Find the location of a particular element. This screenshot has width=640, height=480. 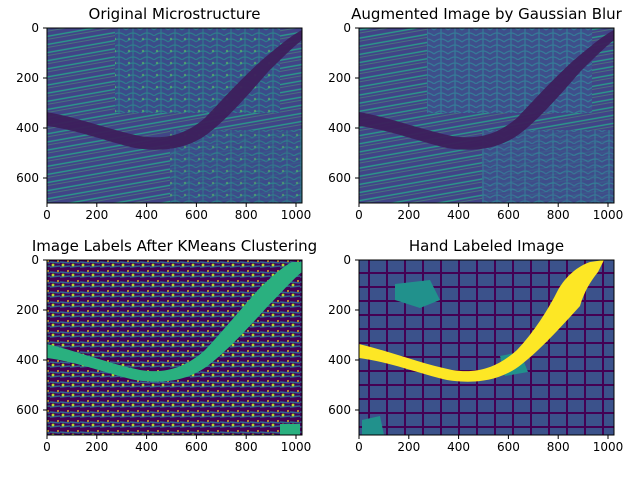

image-gaussian-blur is located at coordinates (486, 115).